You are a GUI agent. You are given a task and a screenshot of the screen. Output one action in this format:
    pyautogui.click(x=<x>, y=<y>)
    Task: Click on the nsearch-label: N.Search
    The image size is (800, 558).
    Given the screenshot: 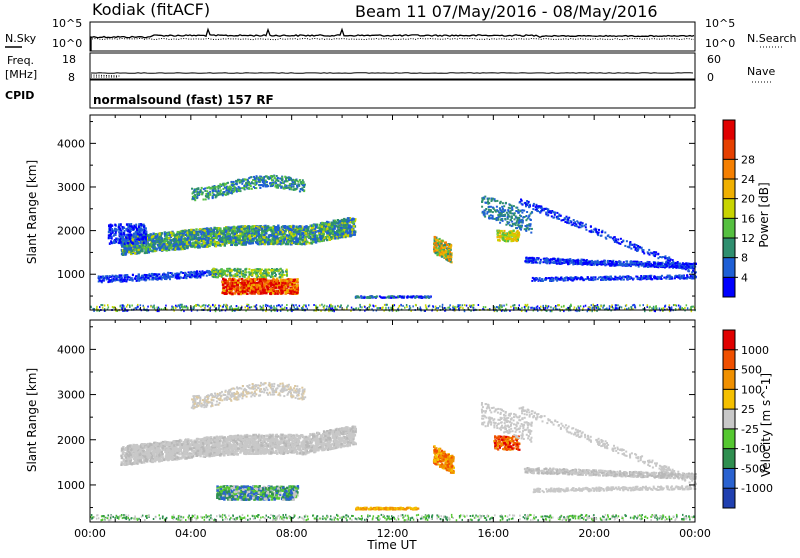 What is the action you would take?
    pyautogui.click(x=772, y=38)
    